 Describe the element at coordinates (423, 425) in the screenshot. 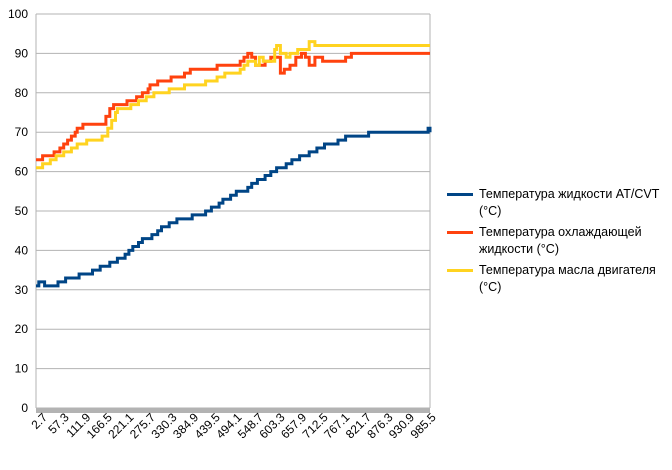

I see `x-tick-label: 985.5` at that location.